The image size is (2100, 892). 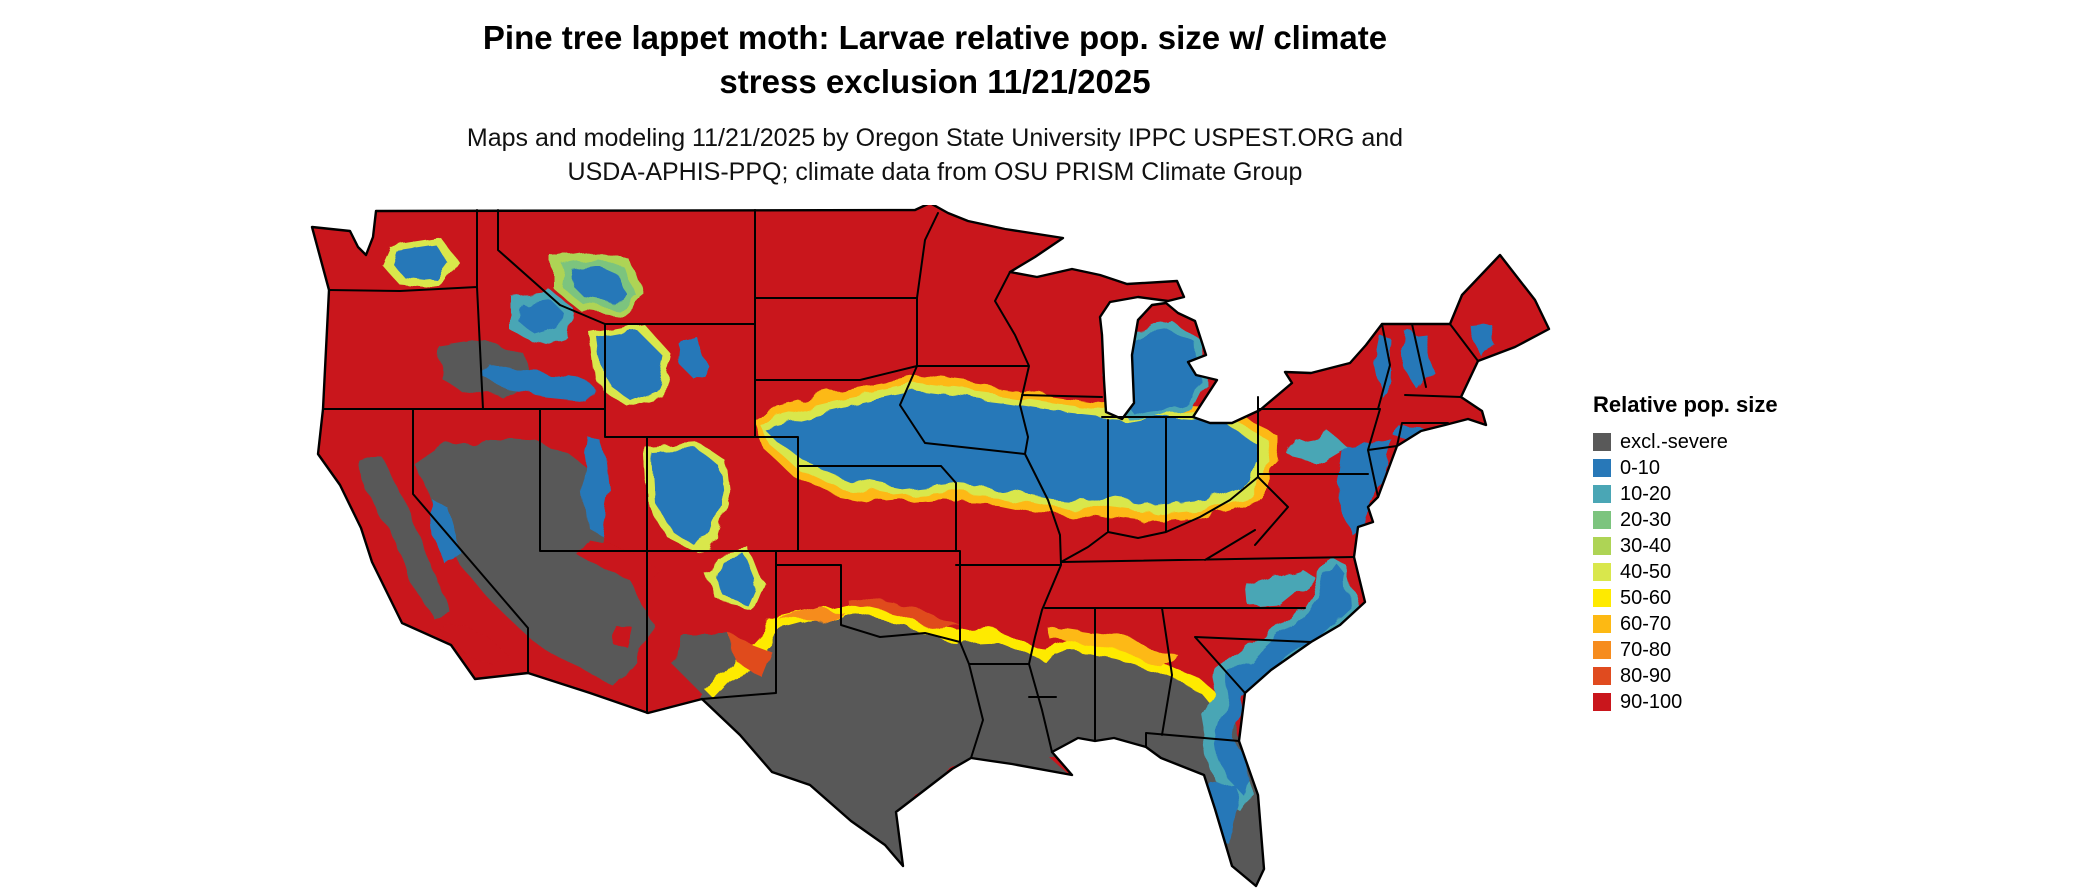 I want to click on region-michigan-low, so click(x=1156, y=372).